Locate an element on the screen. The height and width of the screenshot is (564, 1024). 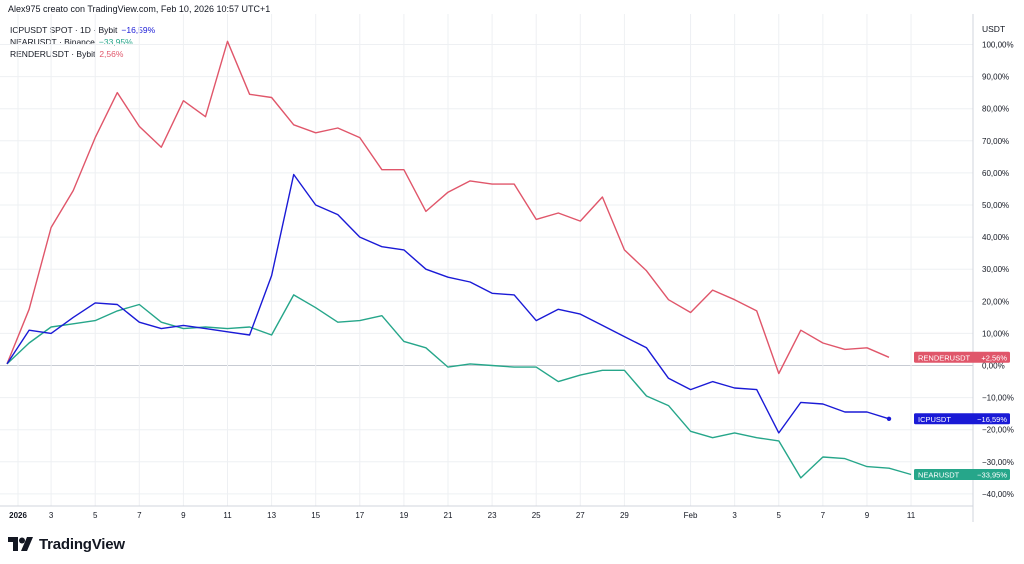
y-tick-label: 100,00% is located at coordinates (998, 45).